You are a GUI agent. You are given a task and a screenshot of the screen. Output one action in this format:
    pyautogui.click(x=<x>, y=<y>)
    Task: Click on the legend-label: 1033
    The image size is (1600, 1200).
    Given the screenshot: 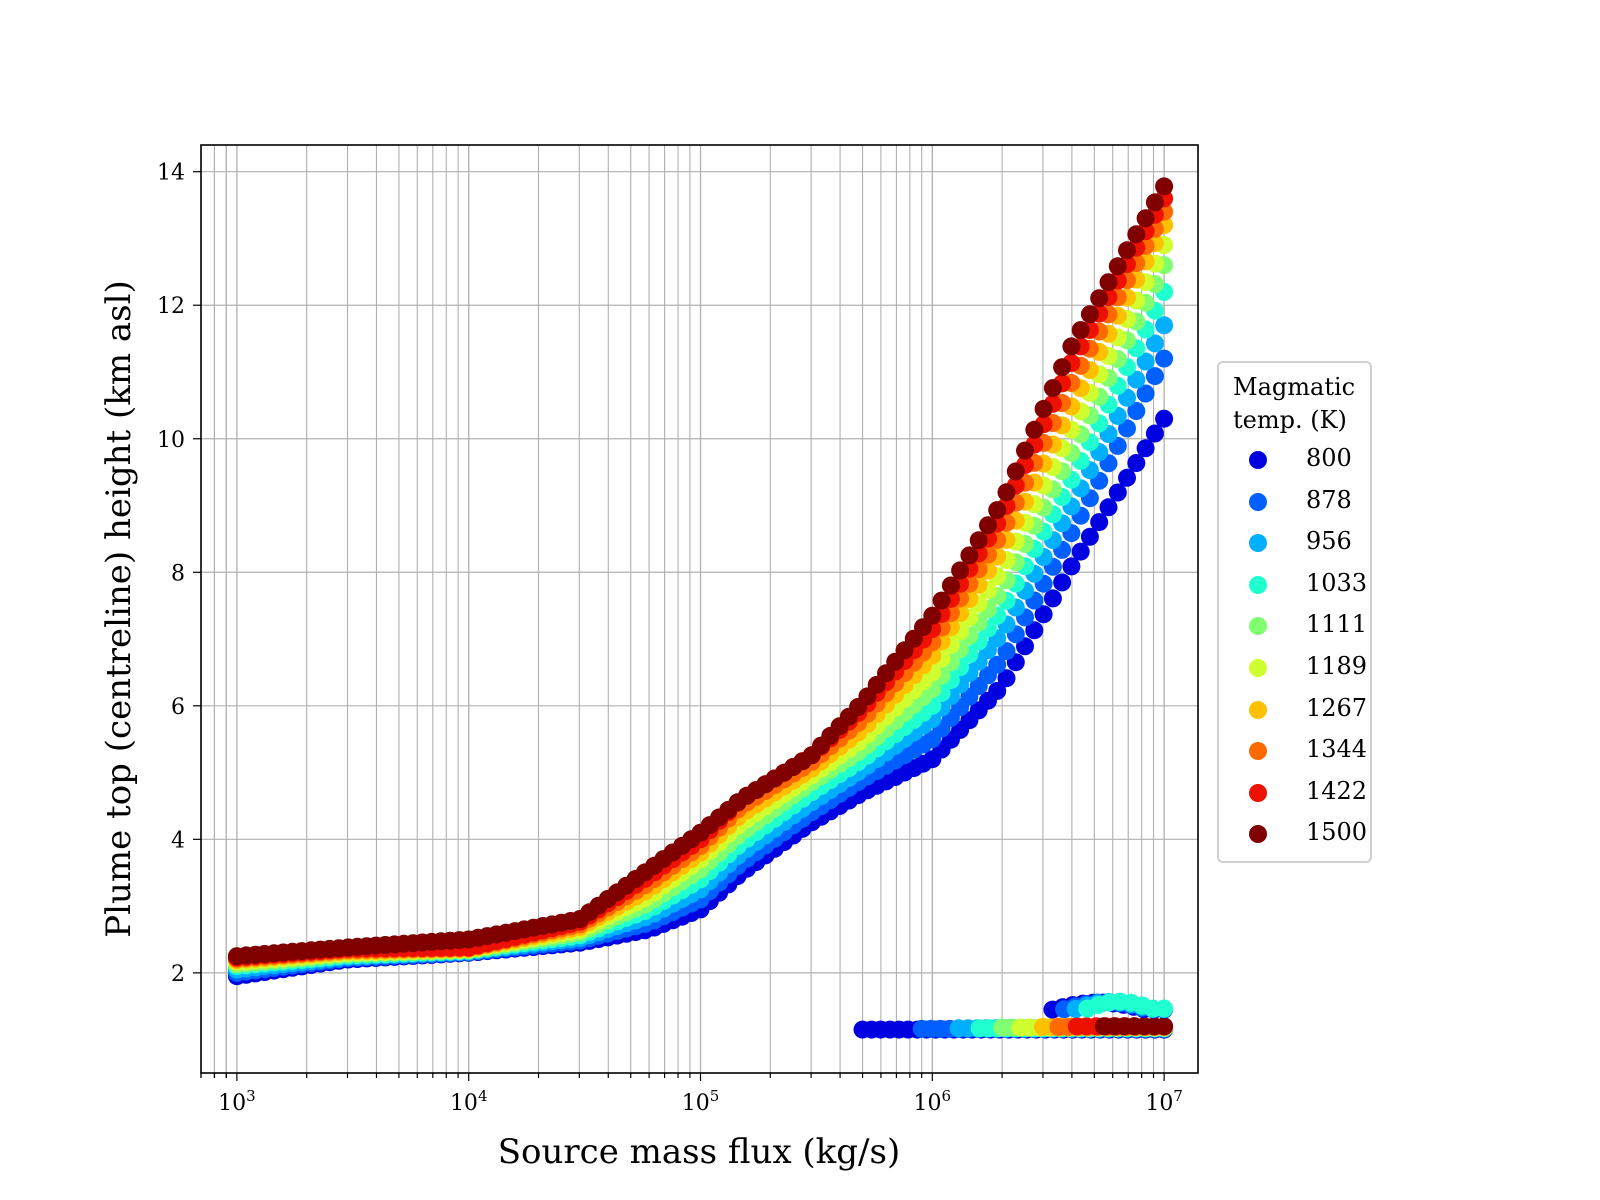 What is the action you would take?
    pyautogui.click(x=1337, y=582)
    